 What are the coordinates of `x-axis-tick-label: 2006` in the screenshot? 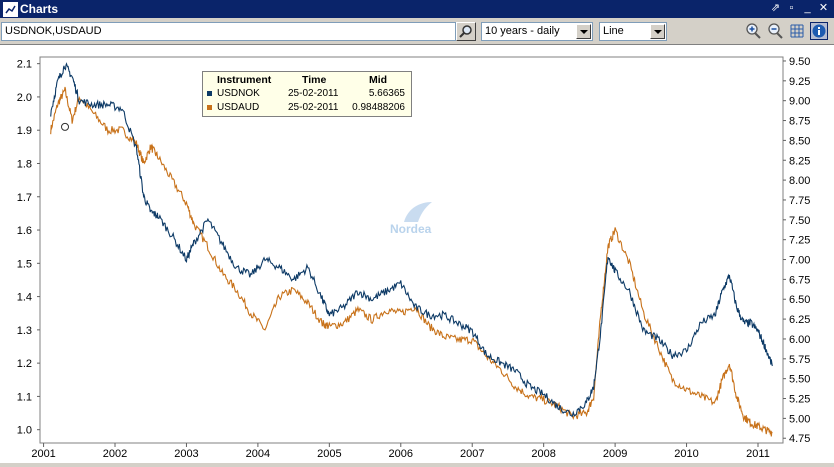 It's located at (401, 454).